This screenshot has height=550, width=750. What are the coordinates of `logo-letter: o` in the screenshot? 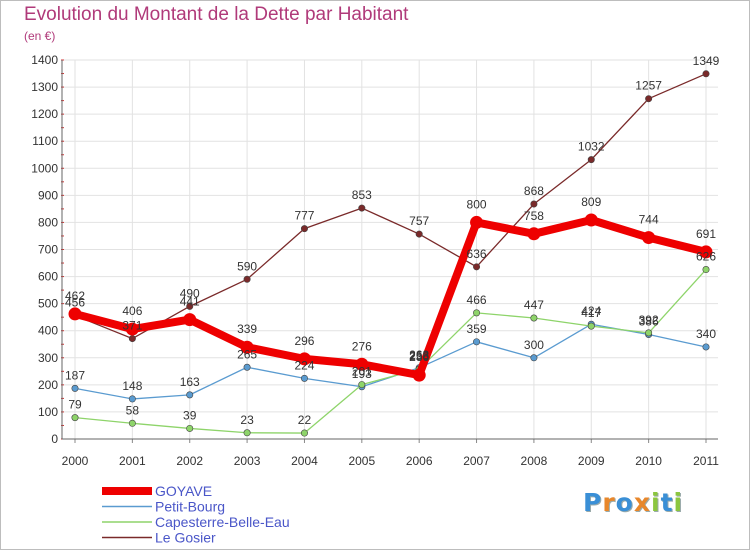 It's located at (624, 502).